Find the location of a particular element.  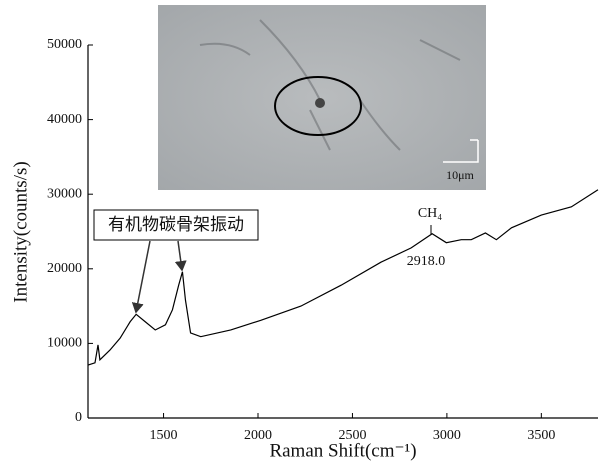

highlight-circle is located at coordinates (318, 106).